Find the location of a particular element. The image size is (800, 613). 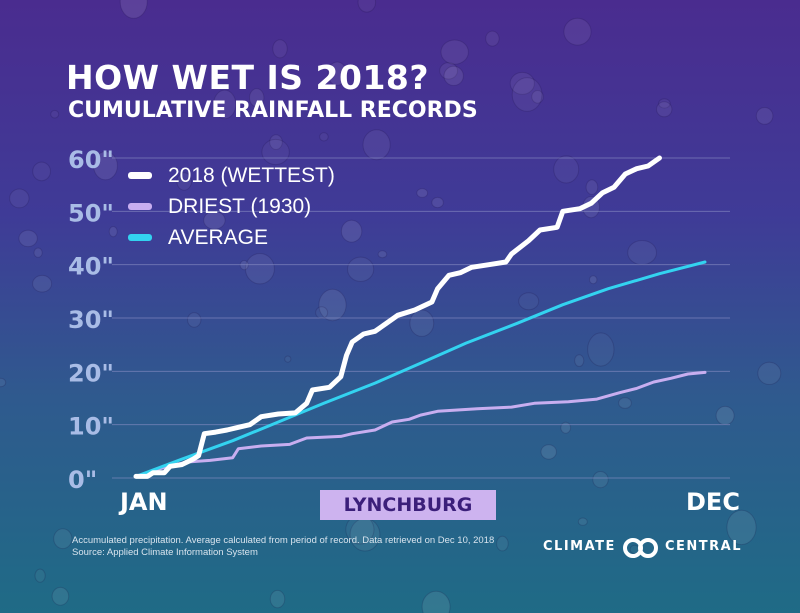

y-tick-label: 50" is located at coordinates (91, 213).